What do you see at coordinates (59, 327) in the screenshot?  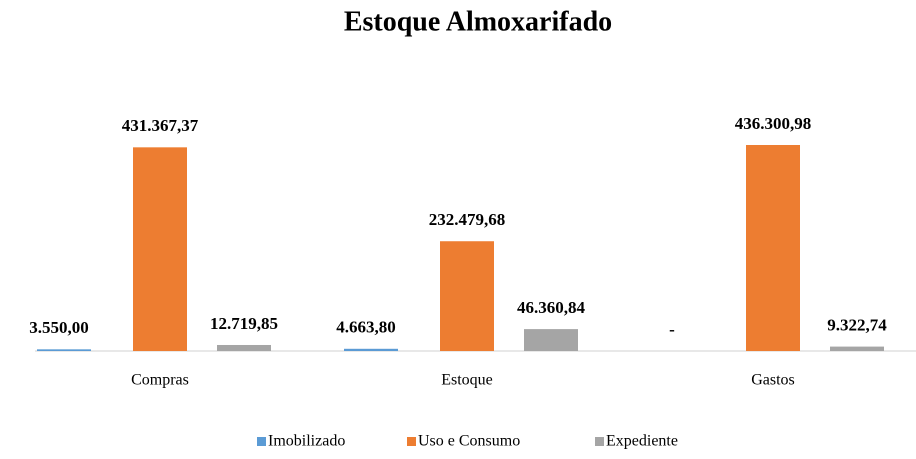 I see `value-label: 3.550,00` at bounding box center [59, 327].